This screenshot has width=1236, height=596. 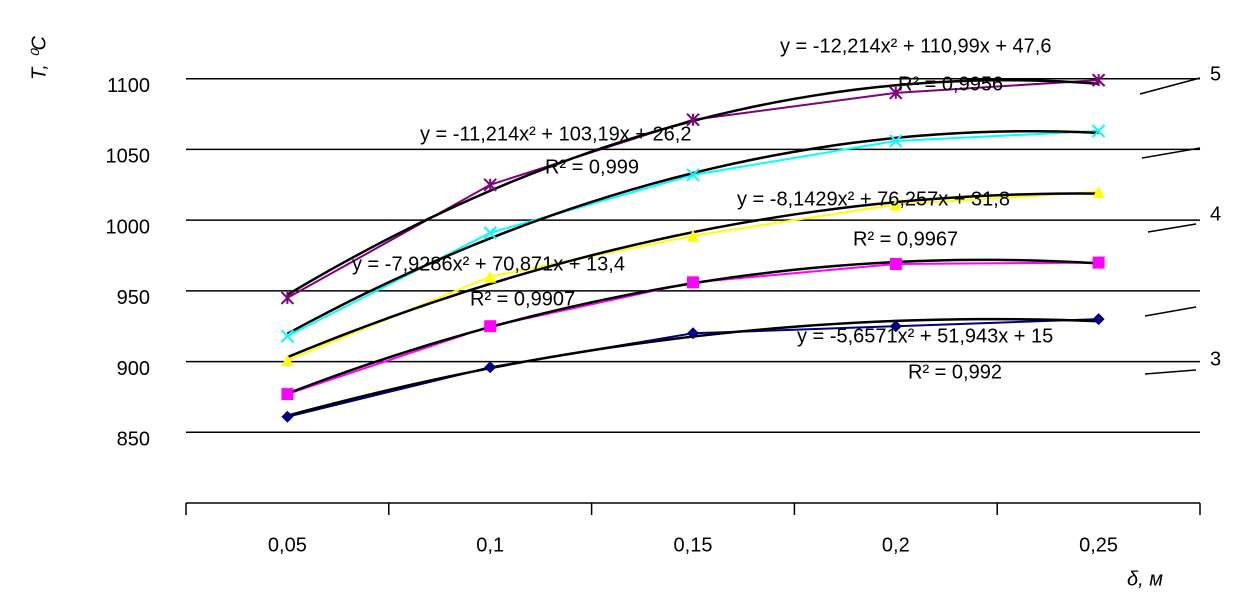 I want to click on annotation: y = -7,9286x² + 70,871x + 13,4, so click(x=488, y=264).